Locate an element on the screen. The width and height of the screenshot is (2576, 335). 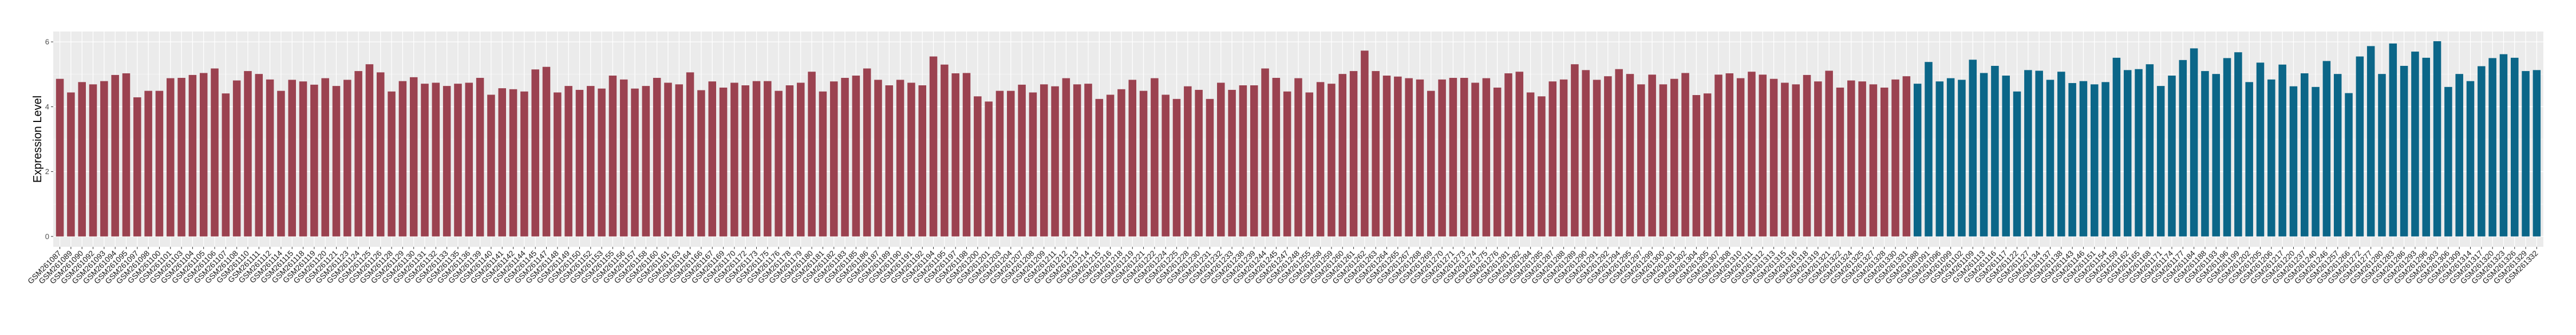
bar-GSM261222 is located at coordinates (1155, 157).